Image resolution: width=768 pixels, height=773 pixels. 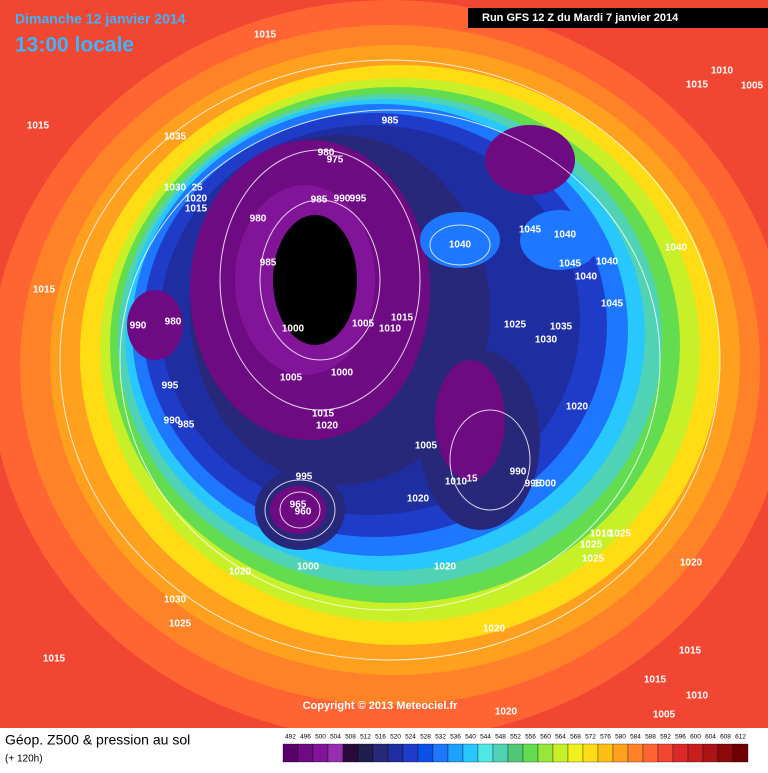 I want to click on scale-label: 536, so click(x=455, y=737).